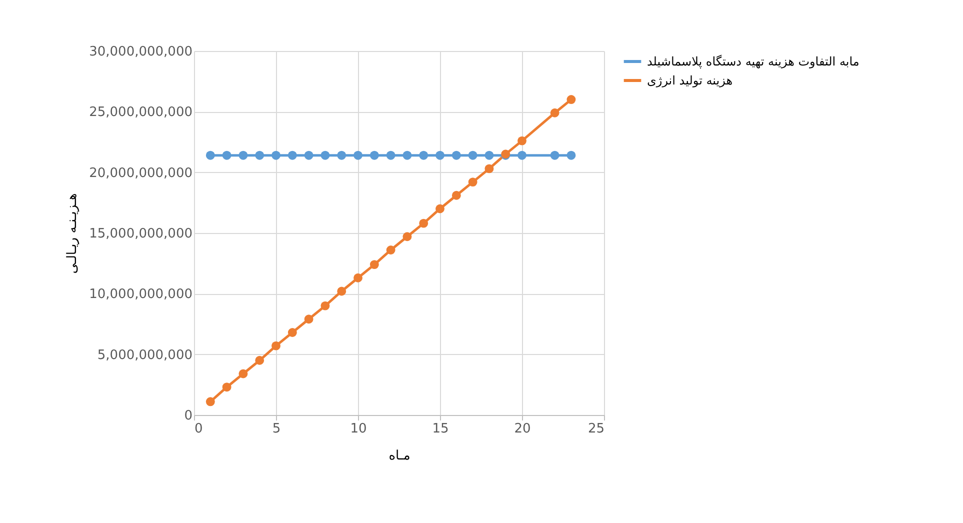  Describe the element at coordinates (140, 173) in the screenshot. I see `y-tick-label: 20,000,000,000` at that location.